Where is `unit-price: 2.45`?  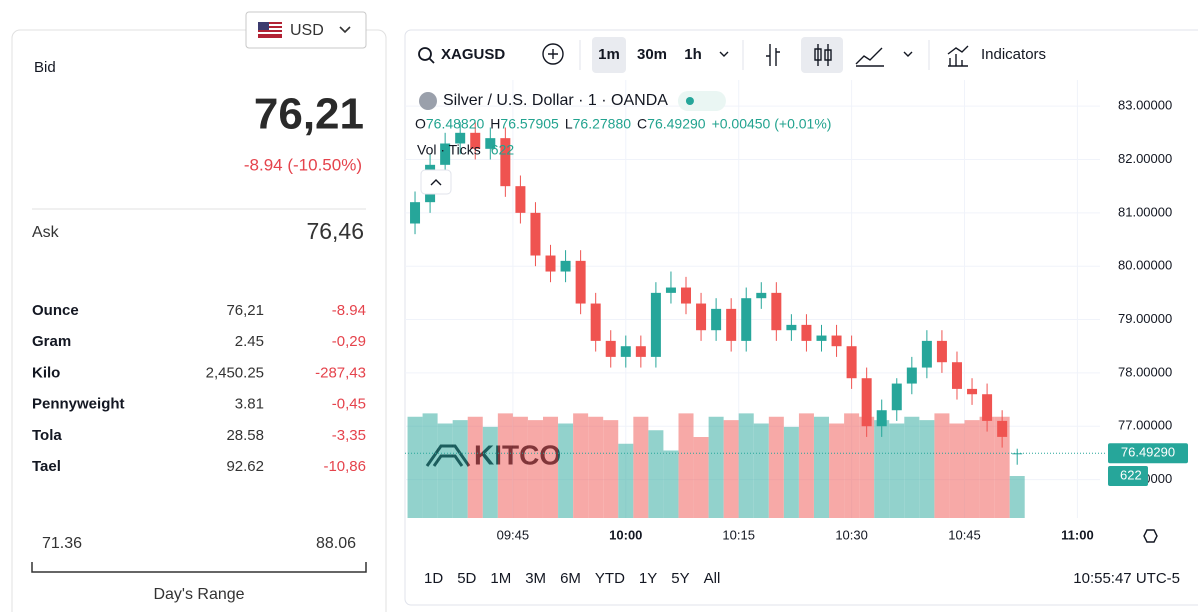 unit-price: 2.45 is located at coordinates (249, 341).